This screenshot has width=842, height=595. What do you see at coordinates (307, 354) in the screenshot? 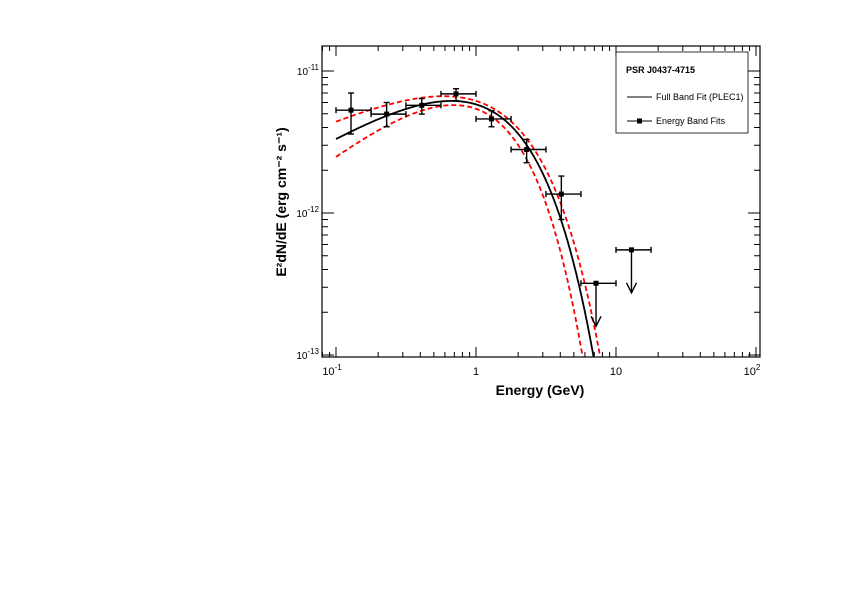
I see `y-tick-label: 10-13` at bounding box center [307, 354].